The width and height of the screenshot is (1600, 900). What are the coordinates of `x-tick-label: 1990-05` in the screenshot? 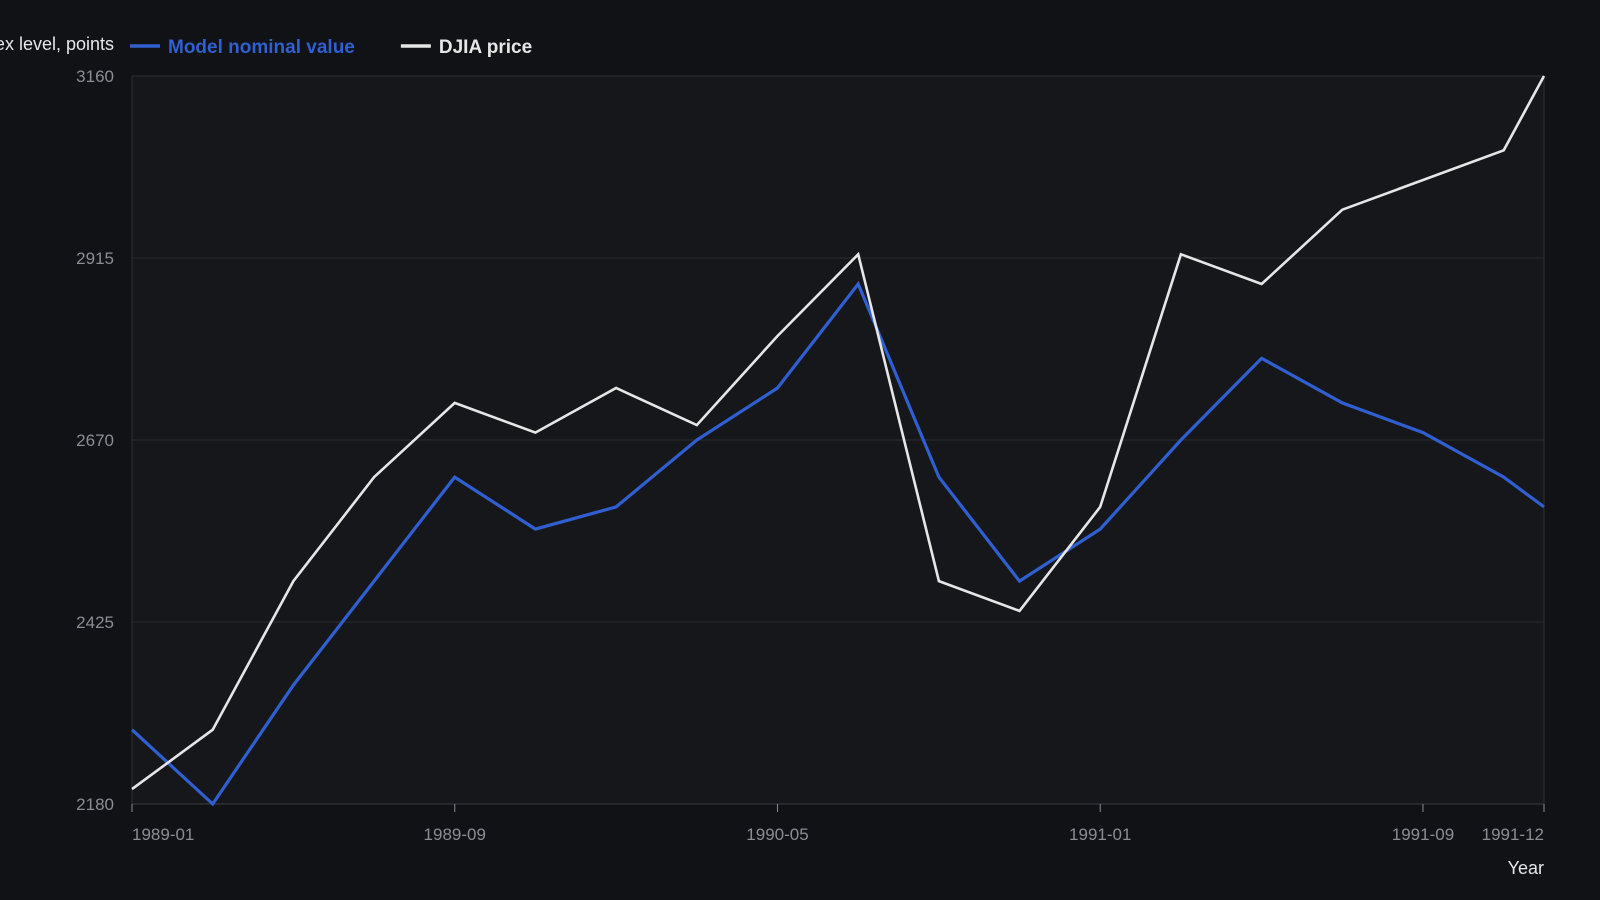 It's located at (777, 834).